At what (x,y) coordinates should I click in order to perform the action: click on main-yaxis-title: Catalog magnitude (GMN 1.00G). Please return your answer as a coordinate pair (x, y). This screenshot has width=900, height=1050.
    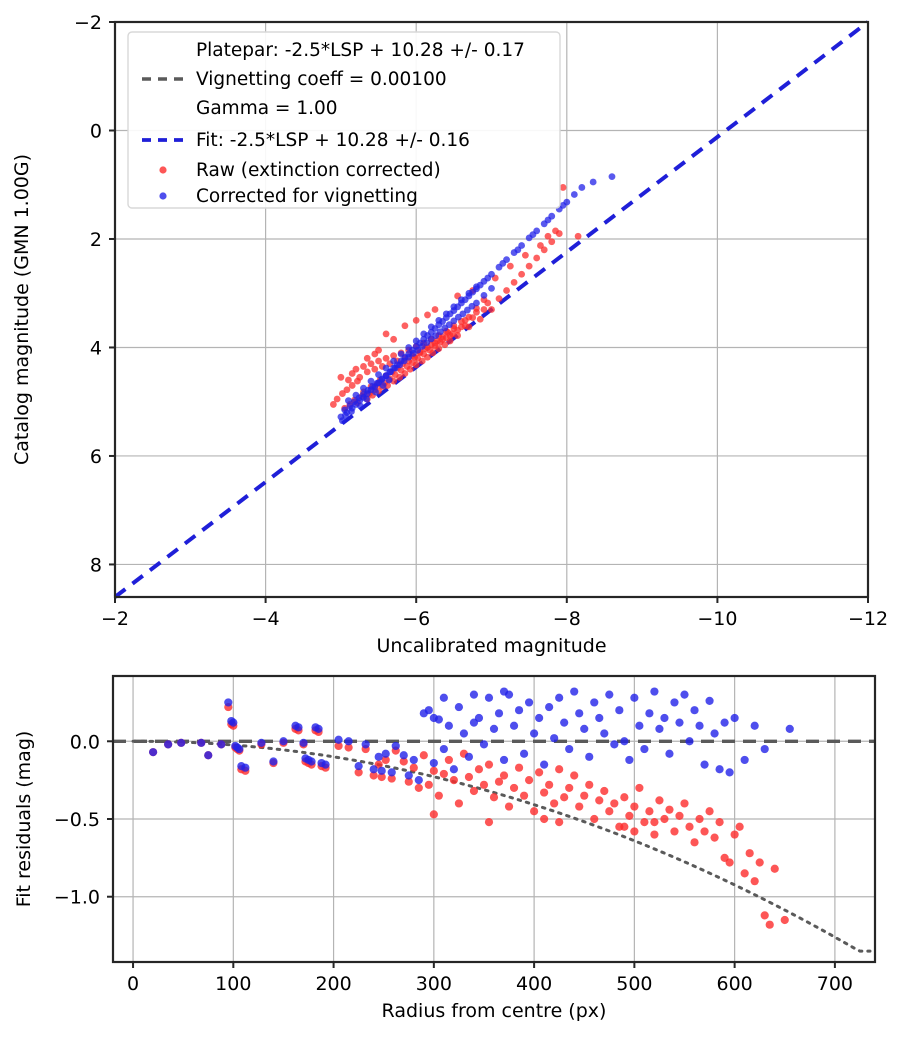
    Looking at the image, I should click on (22, 309).